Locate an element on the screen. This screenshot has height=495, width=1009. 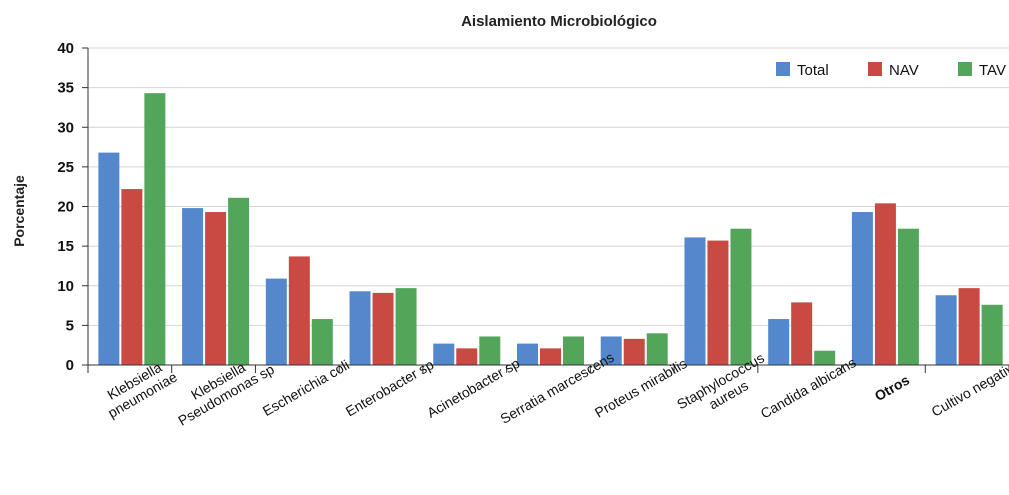
legend-swatch-nav is located at coordinates (875, 69).